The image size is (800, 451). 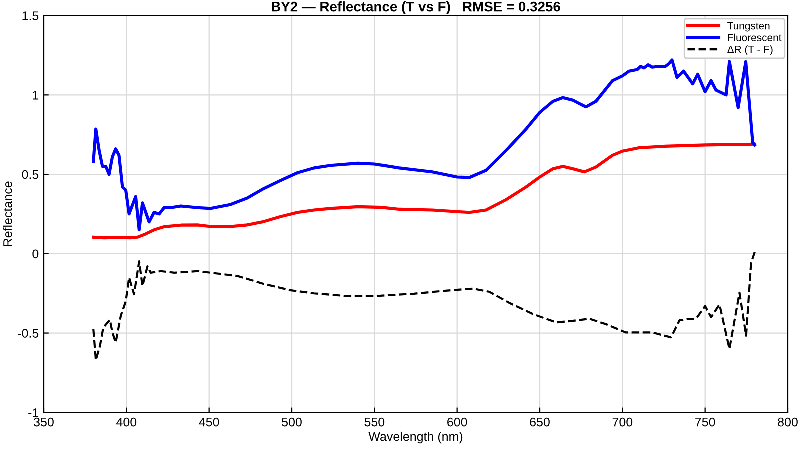 I want to click on chart-title: BY2 — Reflectance (T vs F) RMSE = 0.3256, so click(x=416, y=8).